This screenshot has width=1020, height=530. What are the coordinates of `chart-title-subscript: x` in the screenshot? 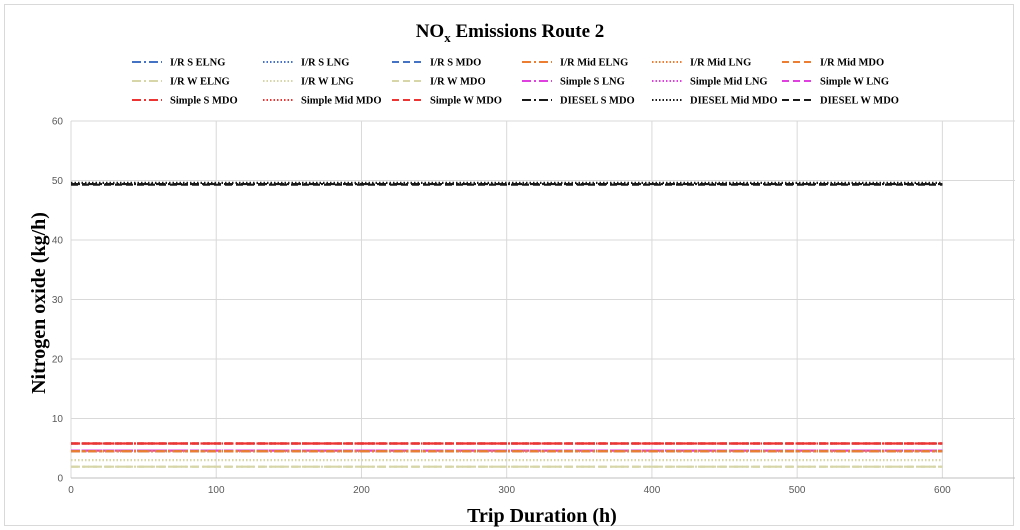 It's located at (447, 37).